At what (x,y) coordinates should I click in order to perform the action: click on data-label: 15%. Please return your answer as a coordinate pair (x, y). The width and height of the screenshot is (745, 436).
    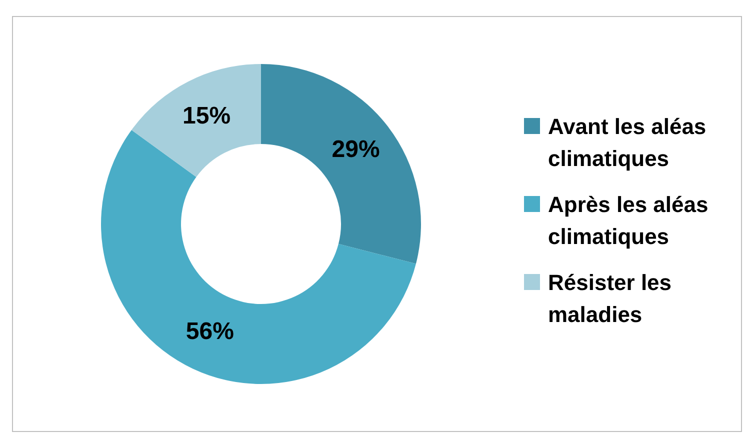
    Looking at the image, I should click on (206, 116).